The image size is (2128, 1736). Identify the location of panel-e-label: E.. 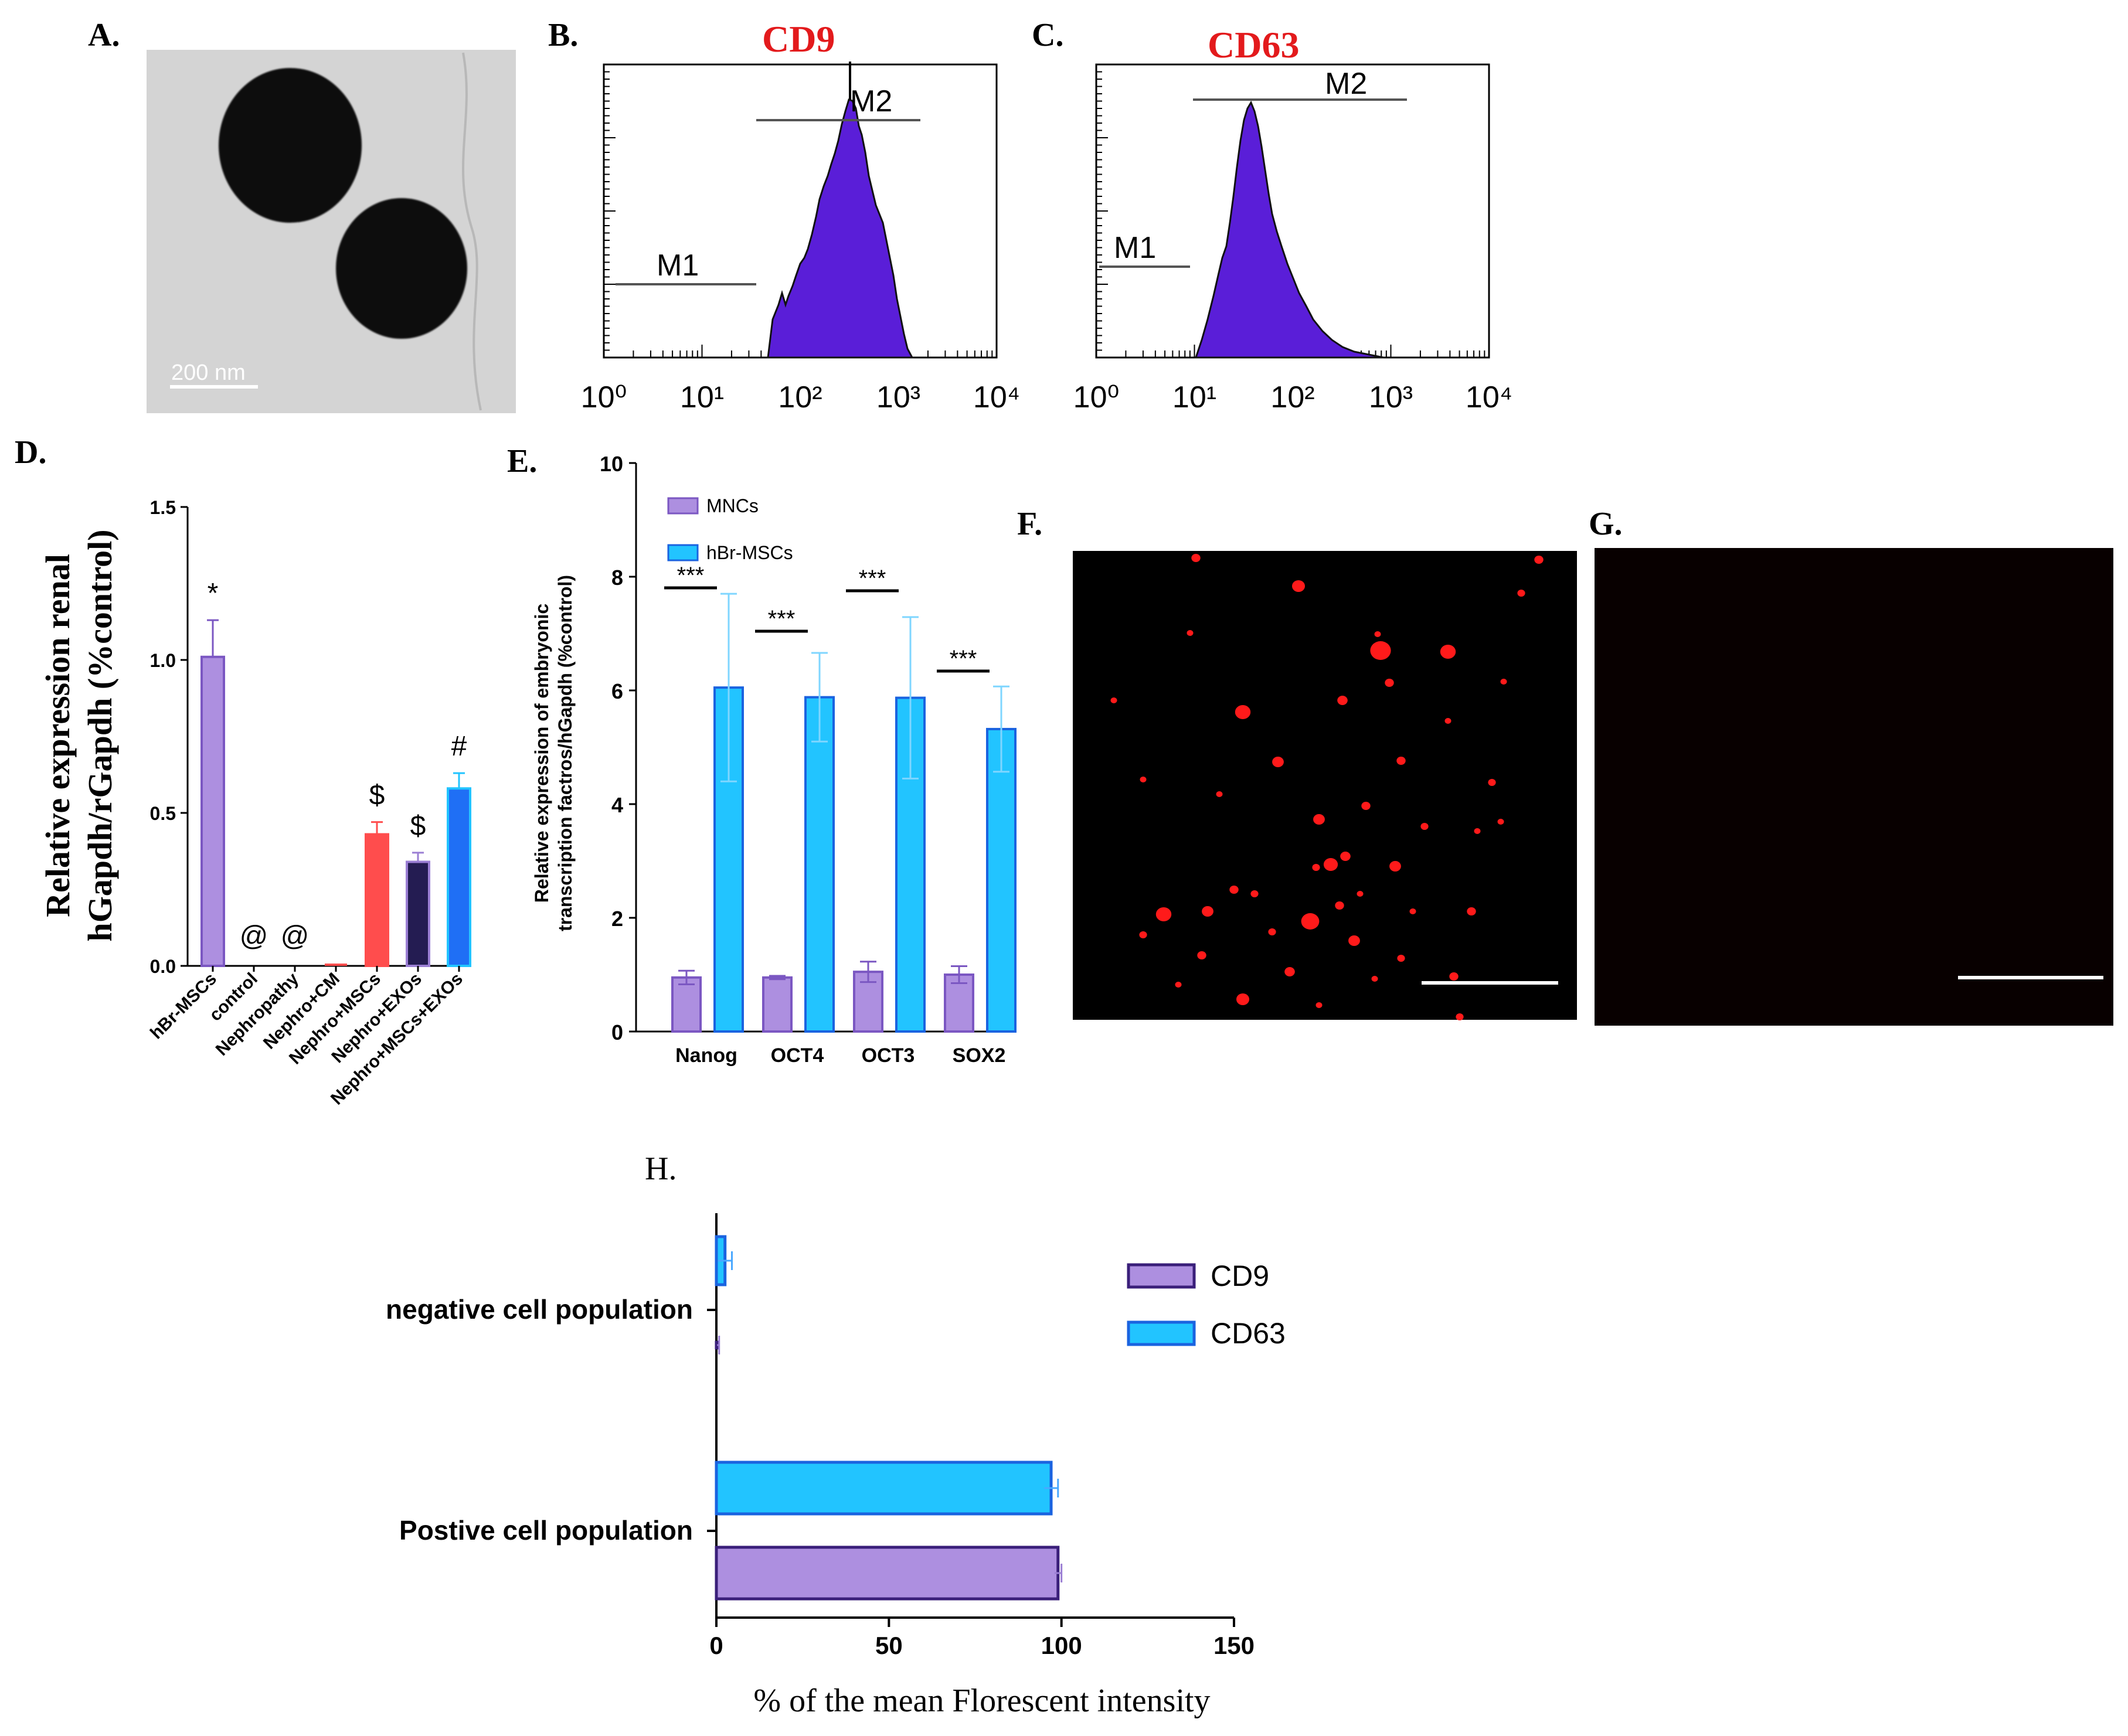
(522, 461).